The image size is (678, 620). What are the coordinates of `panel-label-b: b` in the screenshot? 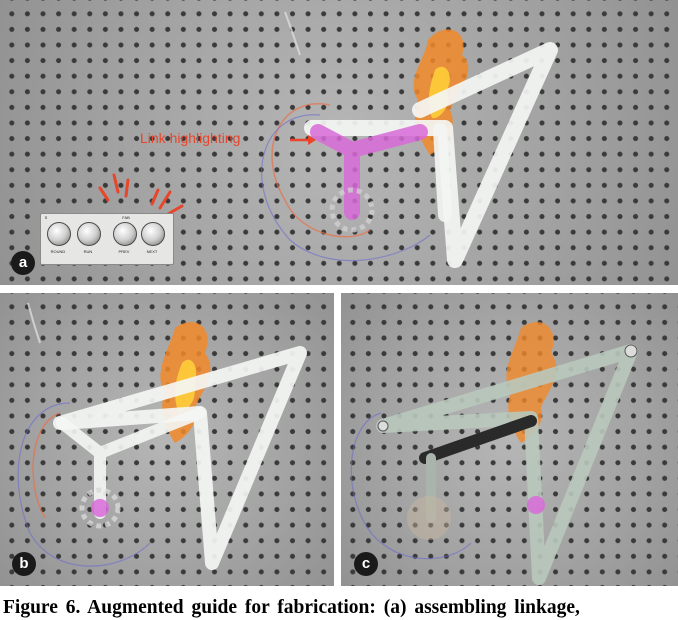 It's located at (24, 564).